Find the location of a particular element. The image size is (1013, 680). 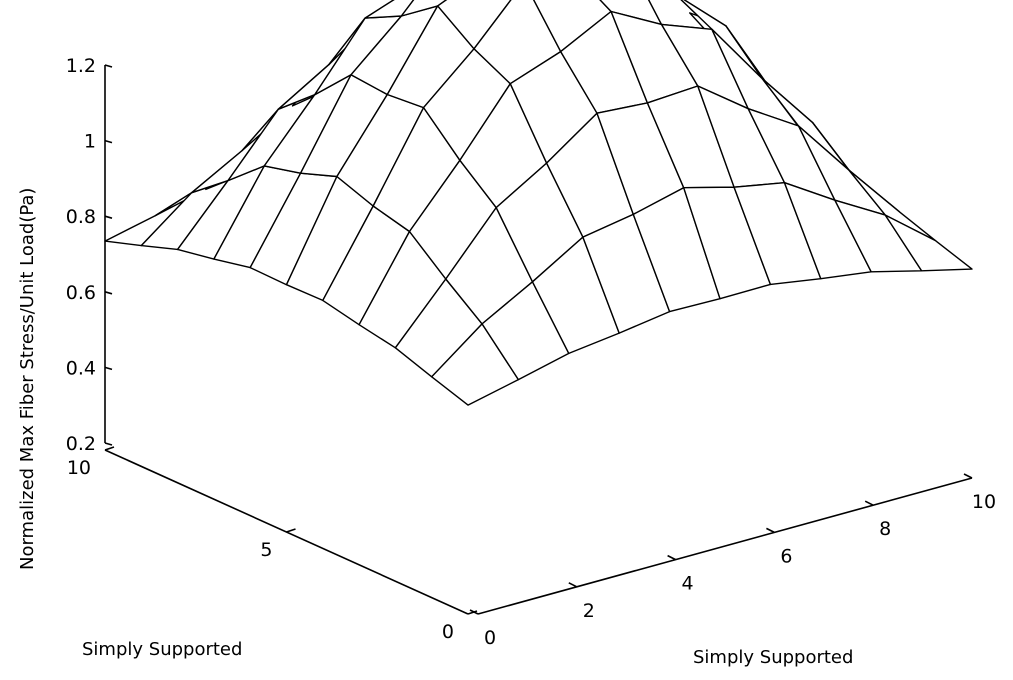

x-tick-label: 2 is located at coordinates (589, 611).